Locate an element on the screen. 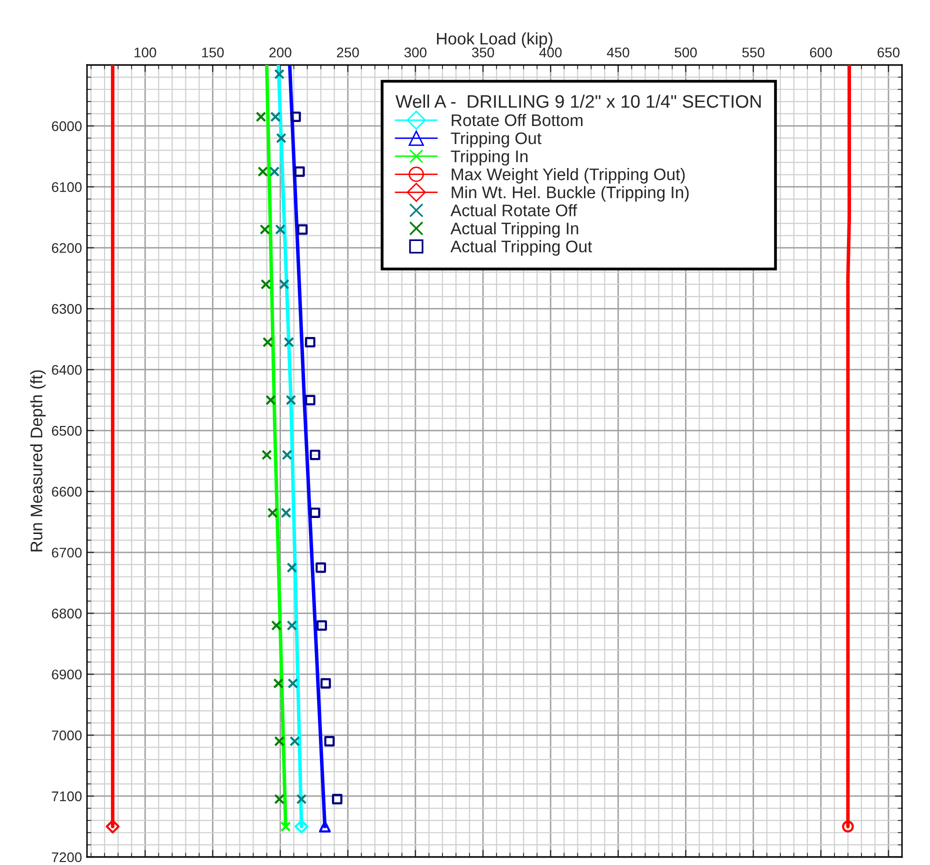 This screenshot has width=930, height=865. x-tick-label: 550 is located at coordinates (753, 53).